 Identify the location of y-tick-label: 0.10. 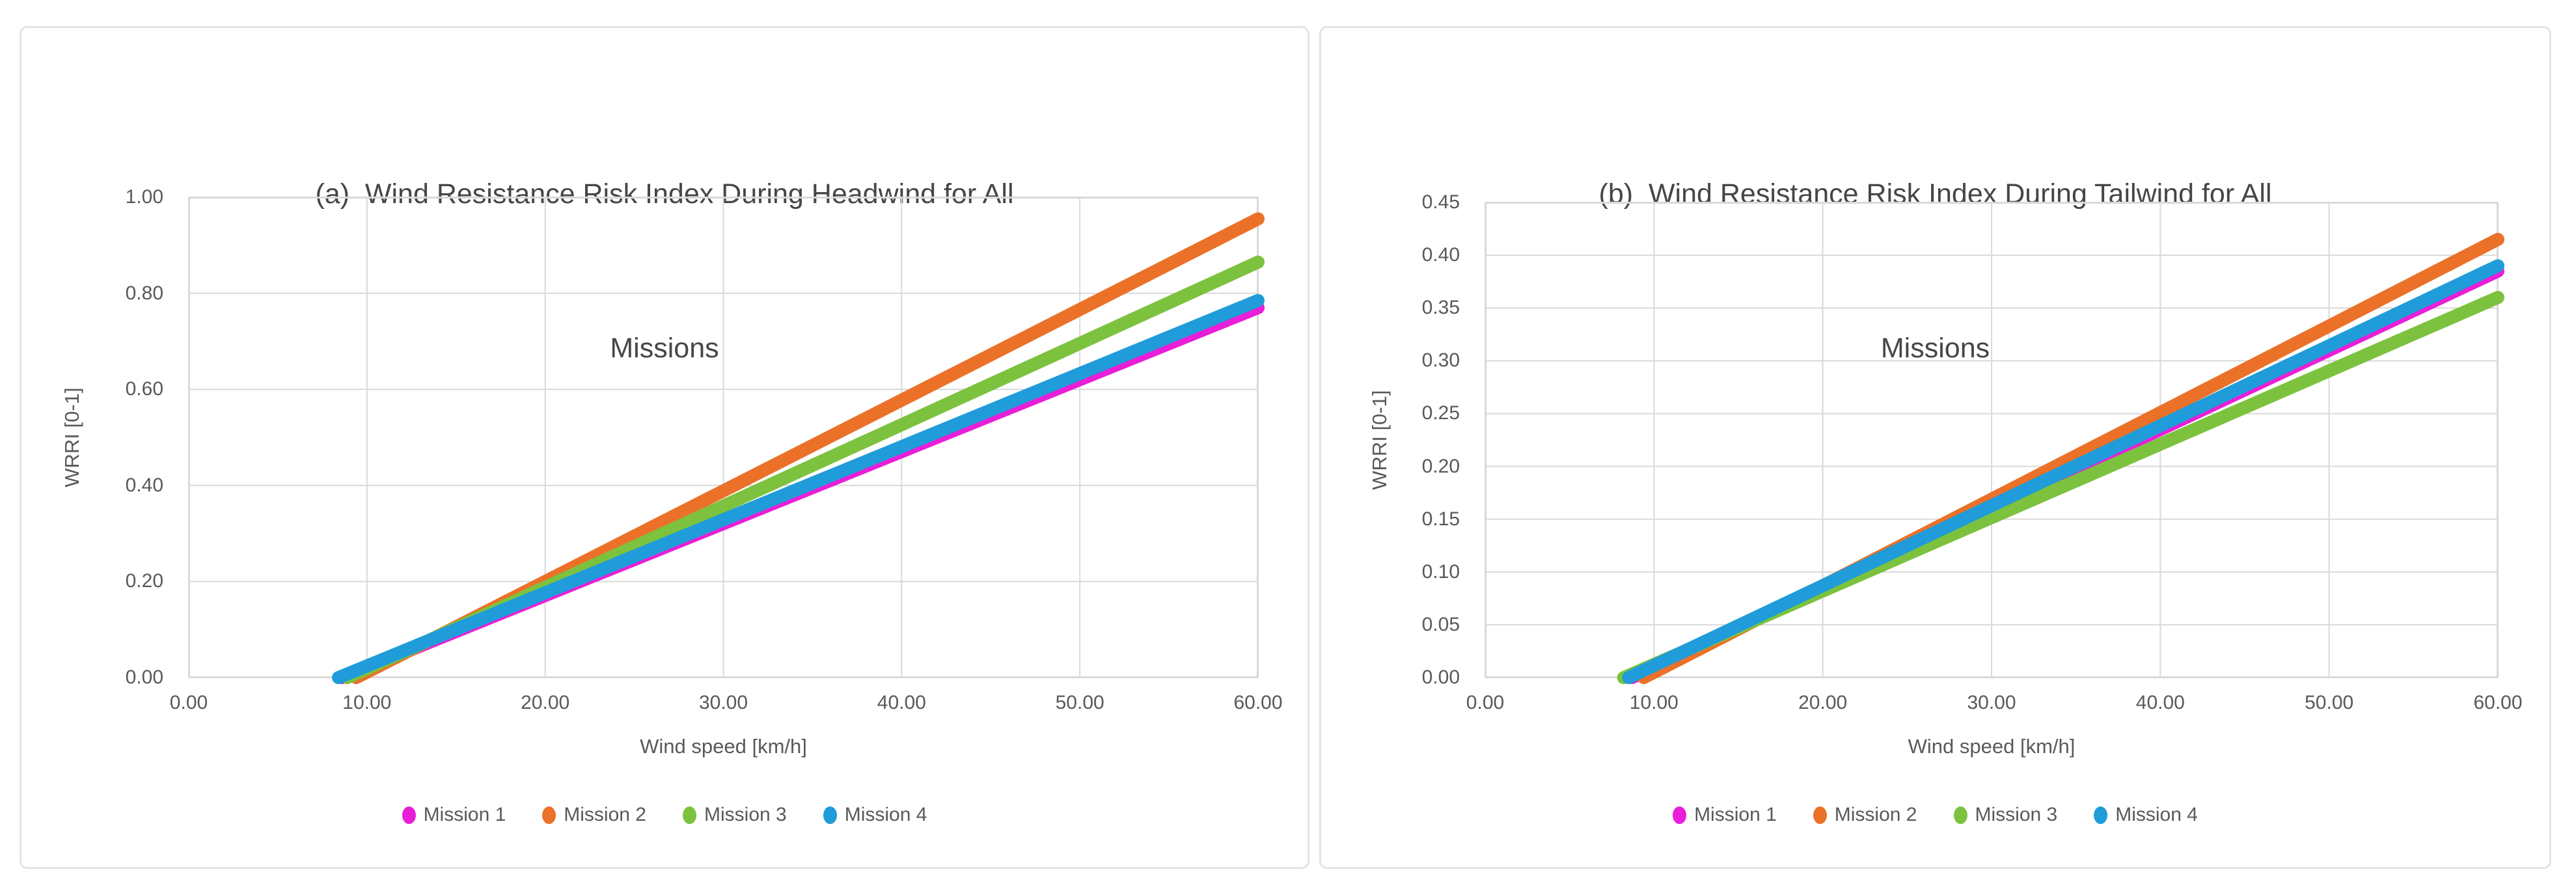
(1441, 571).